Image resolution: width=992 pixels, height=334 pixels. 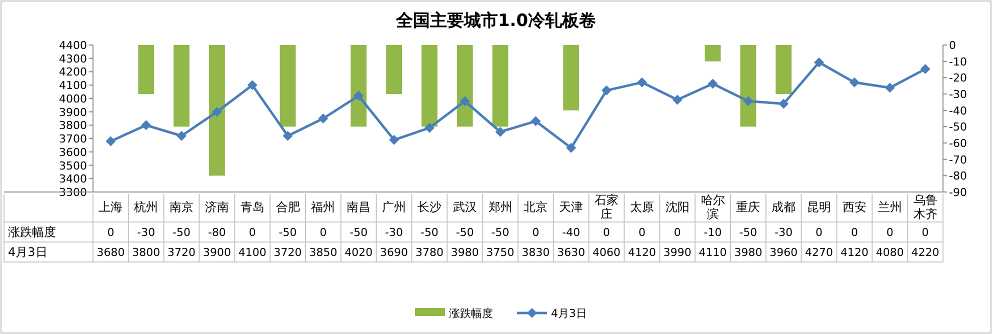 I want to click on category: 成都, so click(x=784, y=207).